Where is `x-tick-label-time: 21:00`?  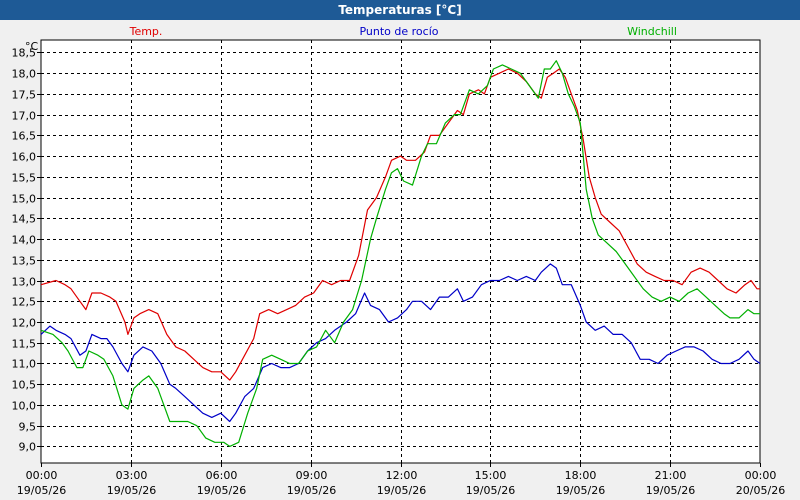
x-tick-label-time: 21:00 is located at coordinates (671, 475).